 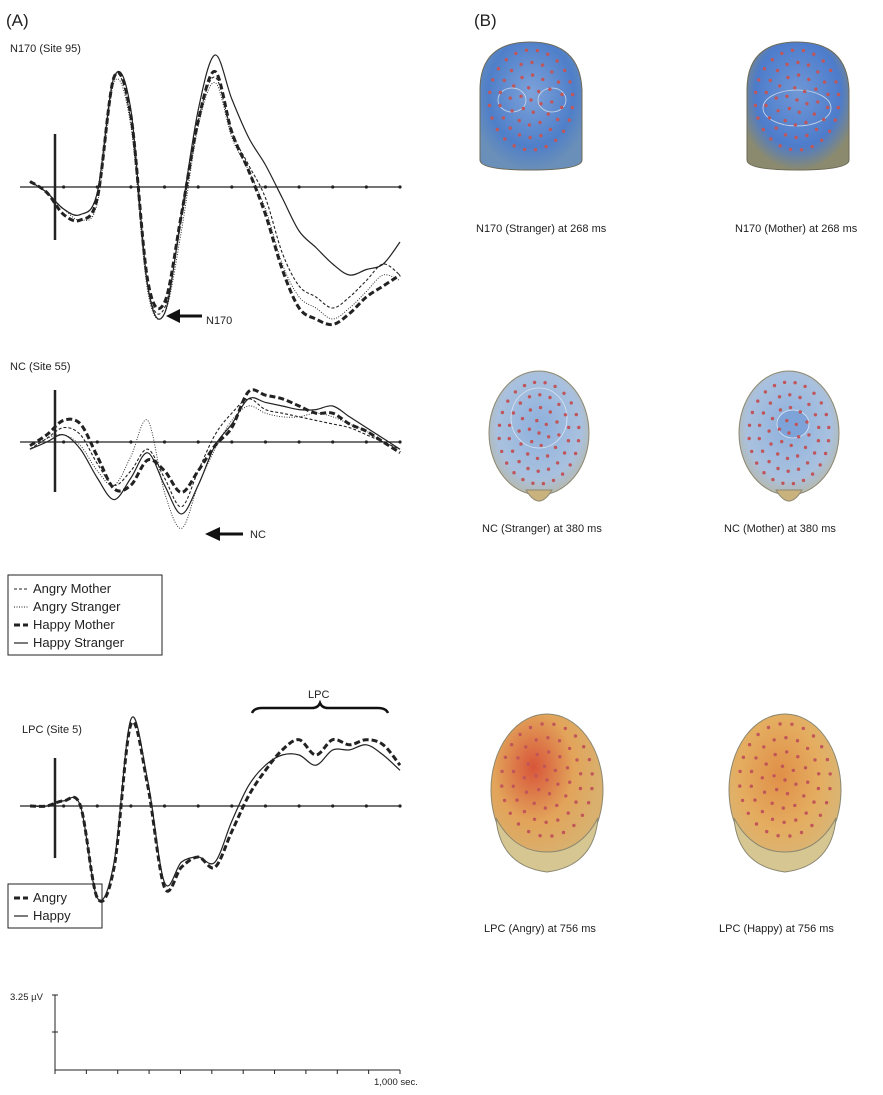 I want to click on legend-label-happy-stranger: Happy Stranger, so click(x=79, y=642).